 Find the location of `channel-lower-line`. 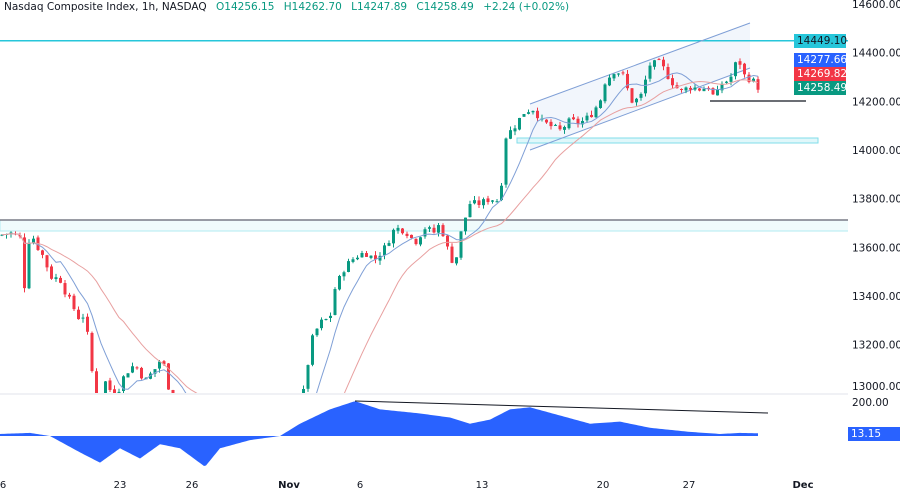

channel-lower-line is located at coordinates (640, 109).